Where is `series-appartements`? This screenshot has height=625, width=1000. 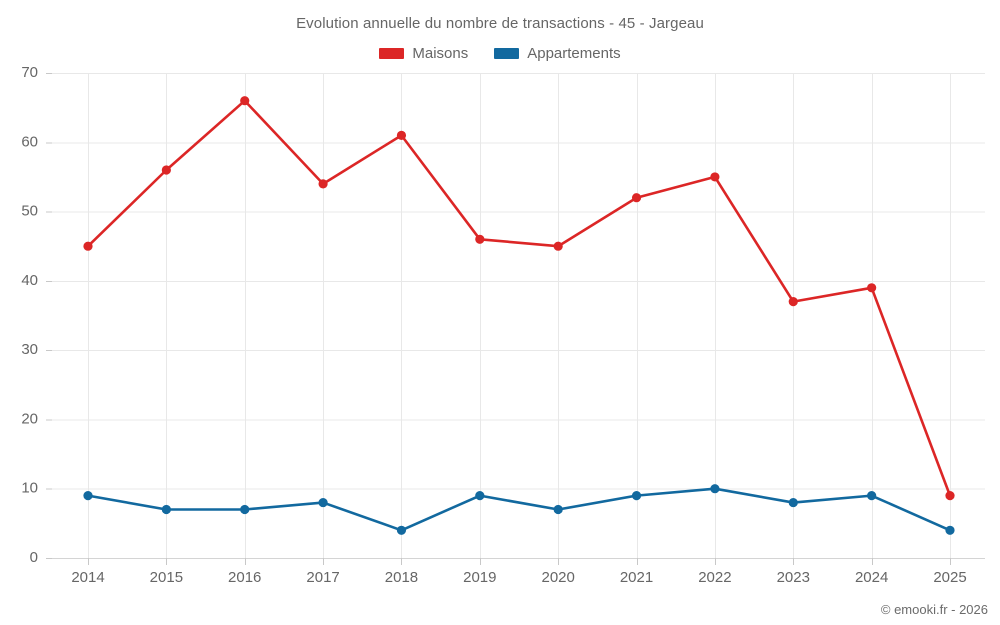
series-appartements is located at coordinates (519, 509).